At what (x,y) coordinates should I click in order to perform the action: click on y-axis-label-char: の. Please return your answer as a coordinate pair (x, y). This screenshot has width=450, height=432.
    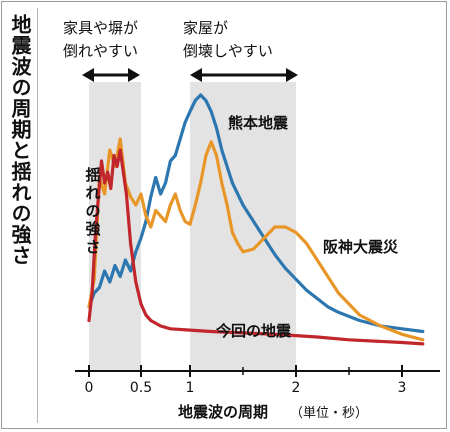
    Looking at the image, I should click on (92, 211).